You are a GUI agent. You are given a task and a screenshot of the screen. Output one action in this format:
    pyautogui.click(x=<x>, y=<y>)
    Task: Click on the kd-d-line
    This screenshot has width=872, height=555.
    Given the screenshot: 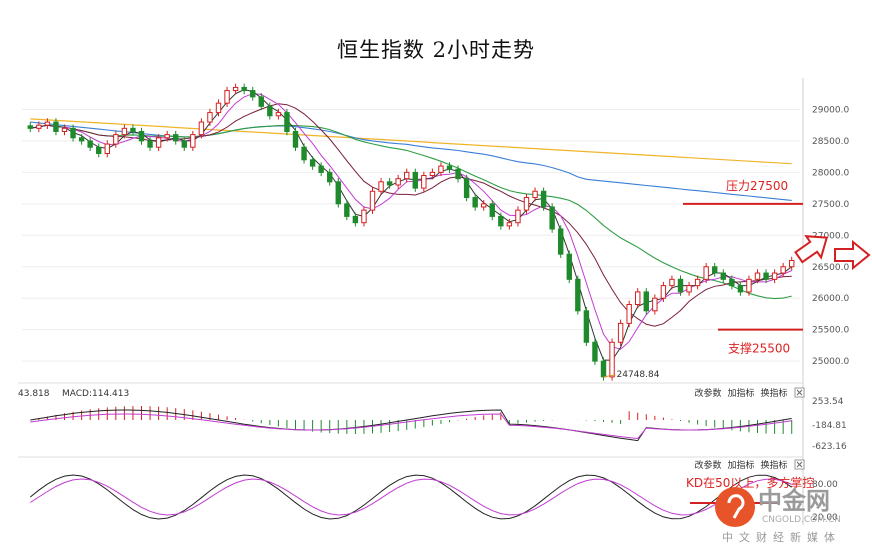 What is the action you would take?
    pyautogui.click(x=411, y=497)
    